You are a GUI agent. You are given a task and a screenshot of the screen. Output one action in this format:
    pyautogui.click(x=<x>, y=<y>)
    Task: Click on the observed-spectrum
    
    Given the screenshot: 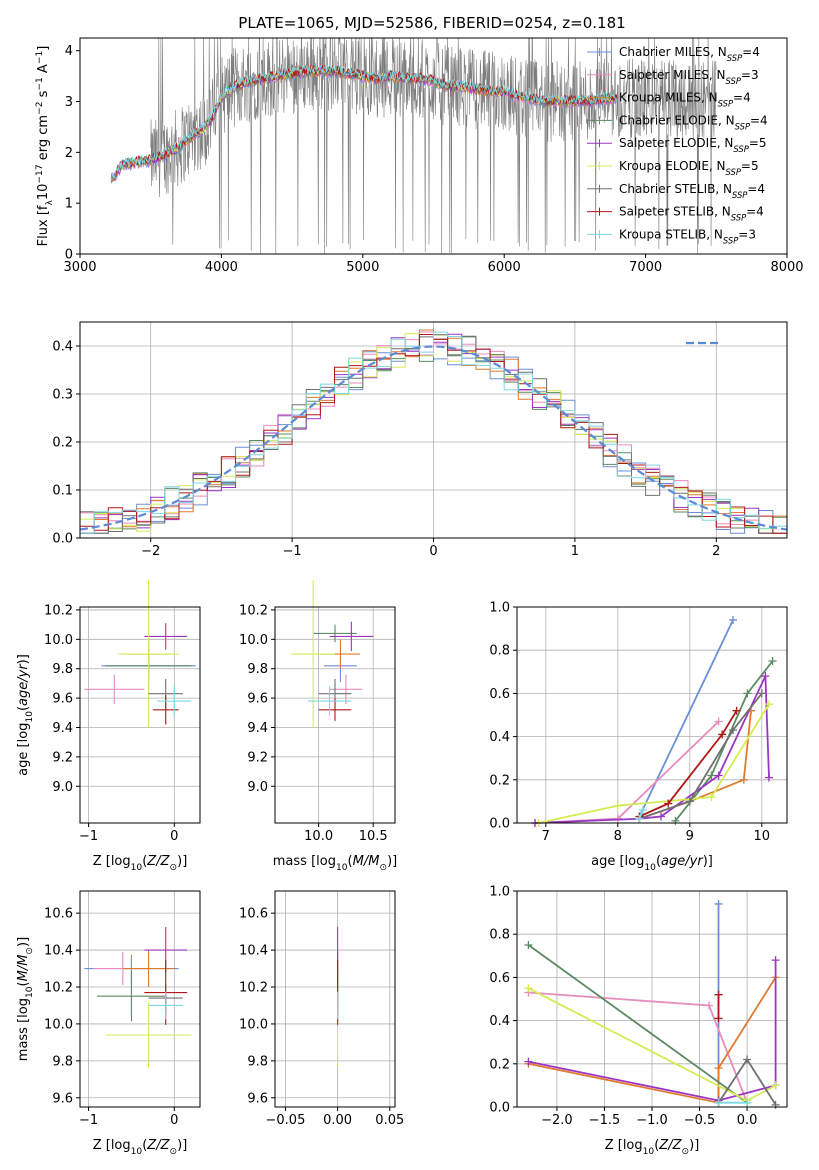 What is the action you would take?
    pyautogui.click(x=433, y=146)
    